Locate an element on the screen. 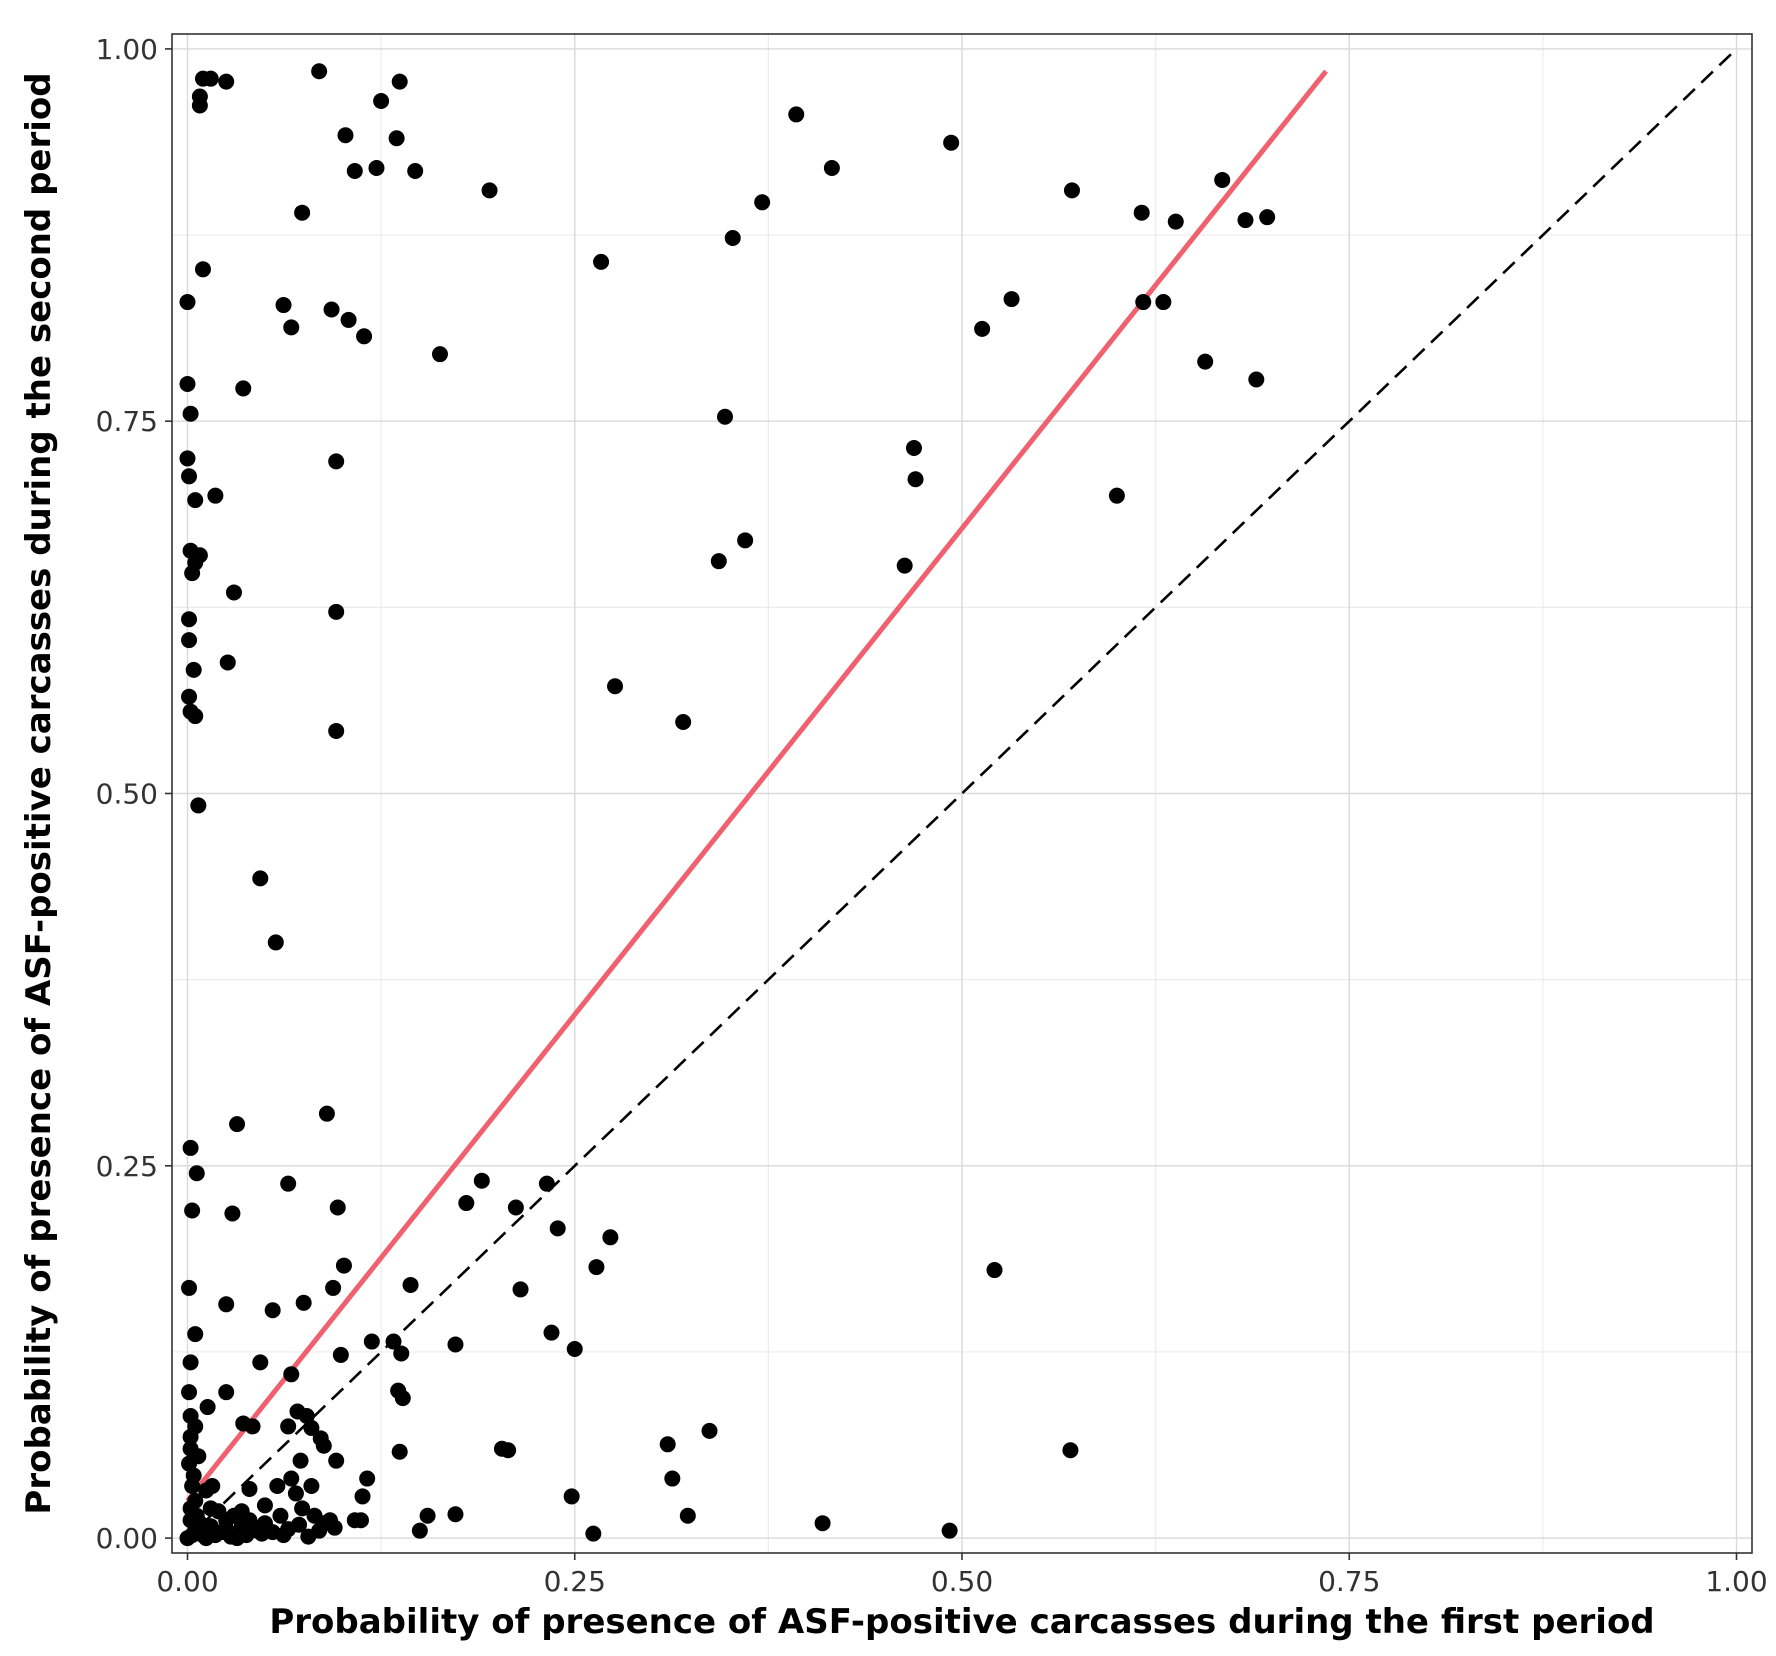 This screenshot has width=1776, height=1656. y-tick-label: 0.50 is located at coordinates (127, 794).